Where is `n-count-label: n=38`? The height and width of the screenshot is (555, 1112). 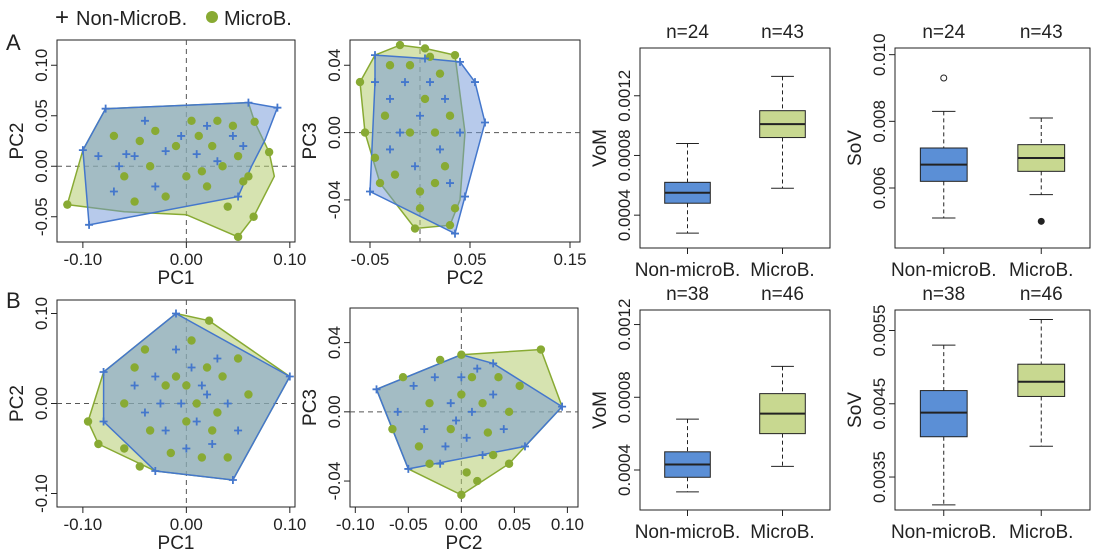 n-count-label: n=38 is located at coordinates (687, 294).